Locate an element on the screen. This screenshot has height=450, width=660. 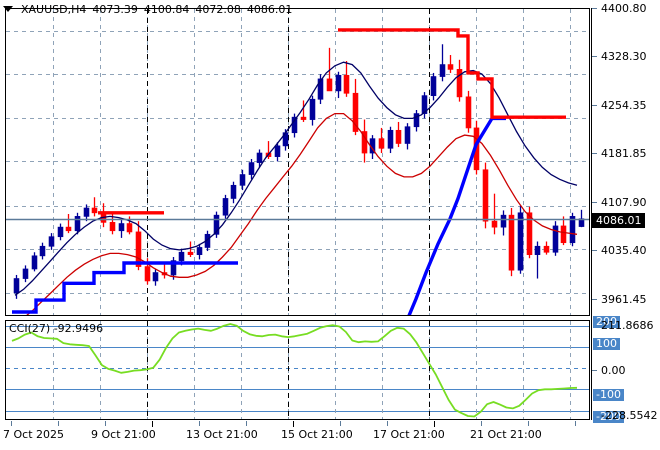
cci-level-badge: -200 is located at coordinates (608, 417).